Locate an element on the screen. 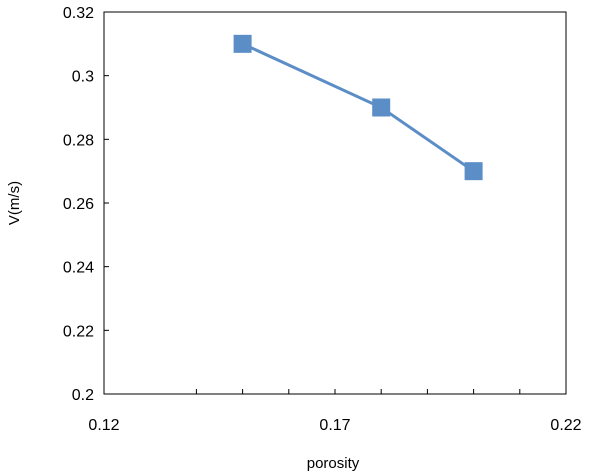  series-line is located at coordinates (358, 107).